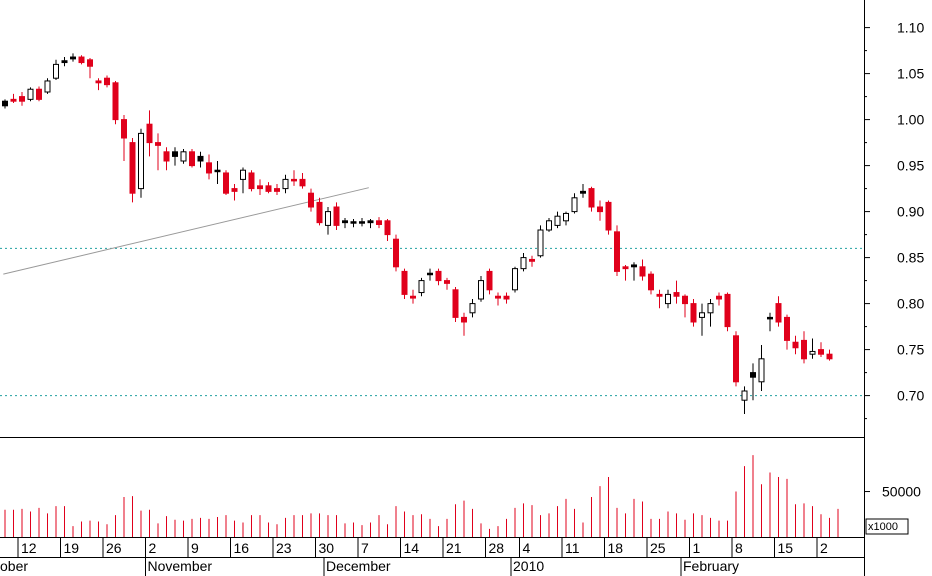 Image resolution: width=932 pixels, height=576 pixels. What do you see at coordinates (186, 231) in the screenshot?
I see `trendline` at bounding box center [186, 231].